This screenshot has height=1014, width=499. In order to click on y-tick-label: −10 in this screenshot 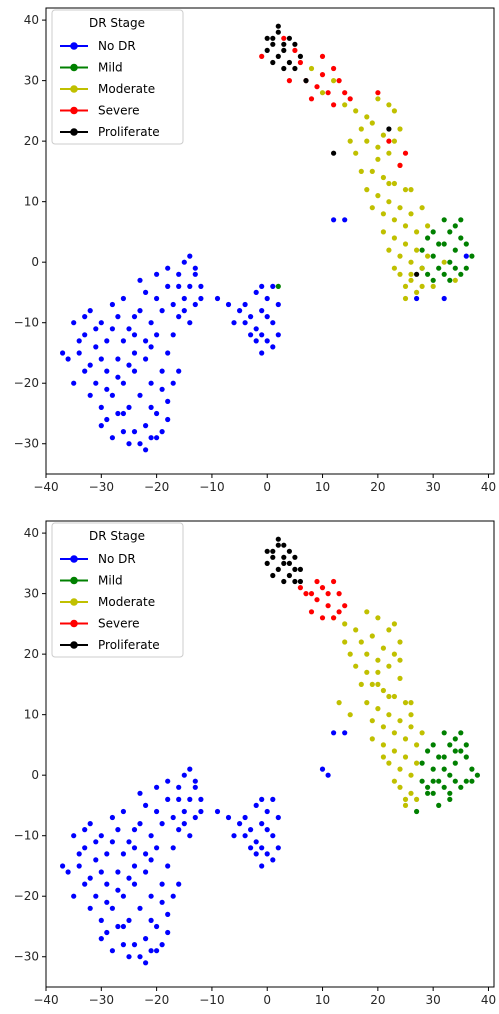, I will do `click(26, 323)`.